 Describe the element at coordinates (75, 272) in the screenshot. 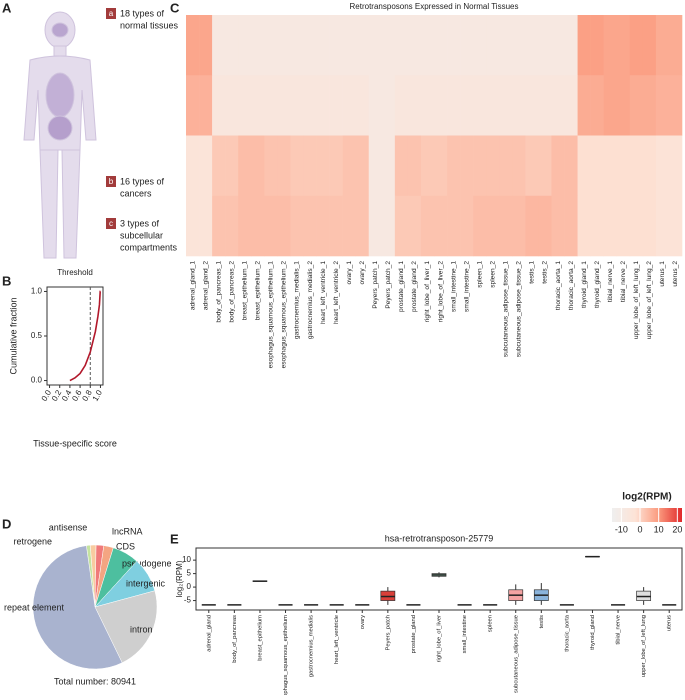

I see `chart-title: Threshold` at that location.